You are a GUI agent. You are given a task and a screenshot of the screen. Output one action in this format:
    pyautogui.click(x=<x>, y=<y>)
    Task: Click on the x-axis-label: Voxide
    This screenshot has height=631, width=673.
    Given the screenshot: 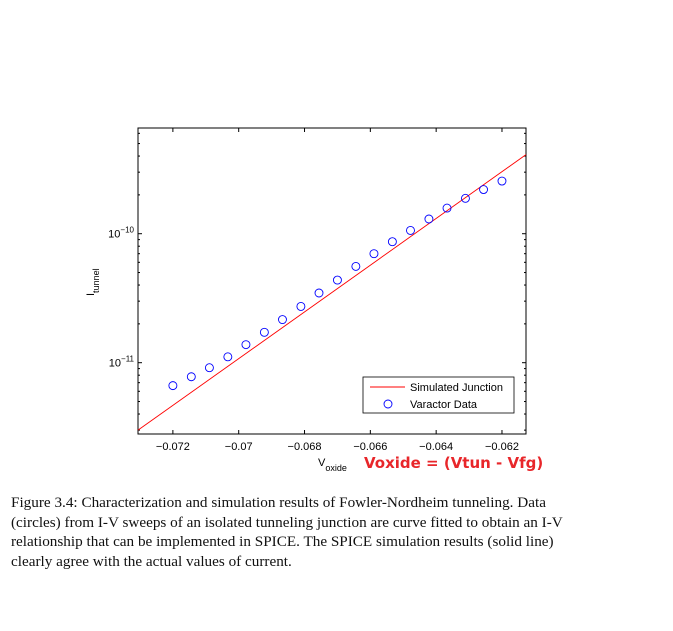 What is the action you would take?
    pyautogui.click(x=332, y=465)
    